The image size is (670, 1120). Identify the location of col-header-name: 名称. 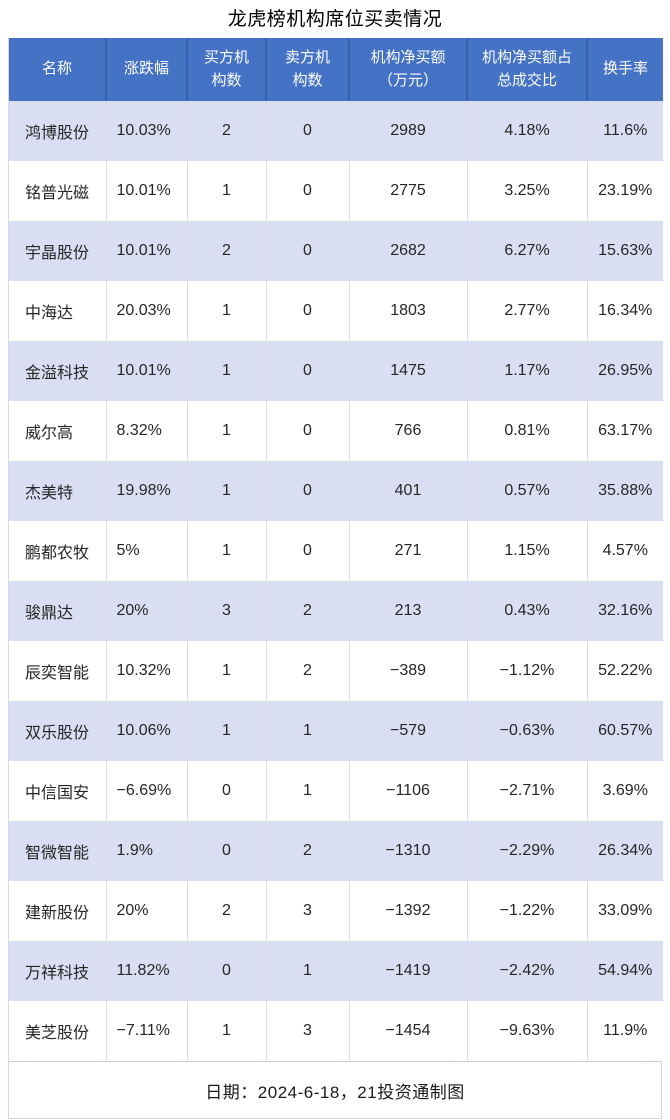
(58, 69).